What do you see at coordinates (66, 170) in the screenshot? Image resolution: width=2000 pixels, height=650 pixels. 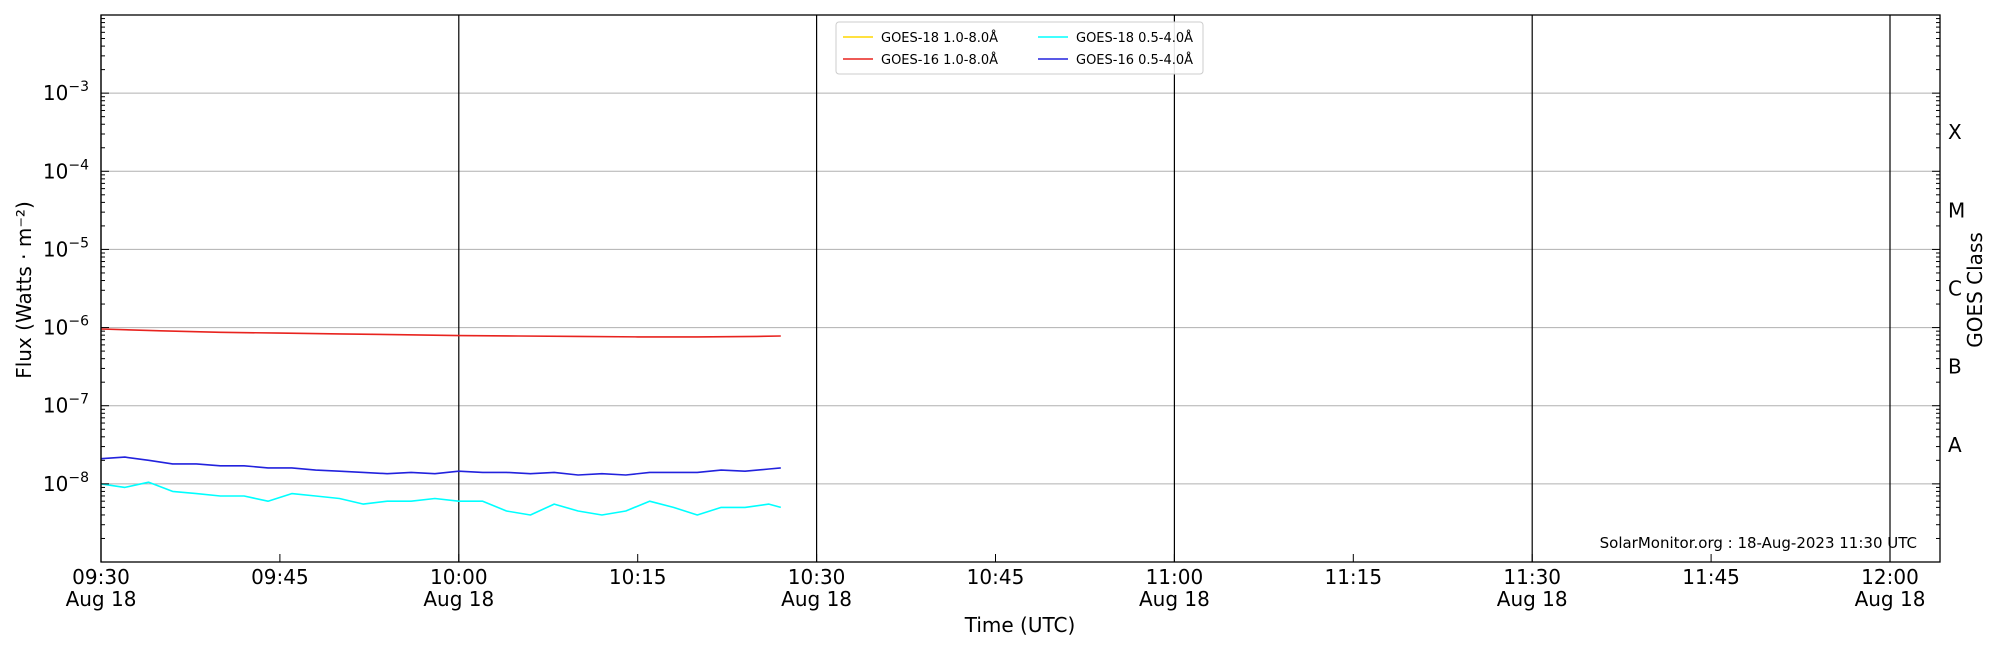 I see `y-tick-label: 10⁻⁴` at bounding box center [66, 170].